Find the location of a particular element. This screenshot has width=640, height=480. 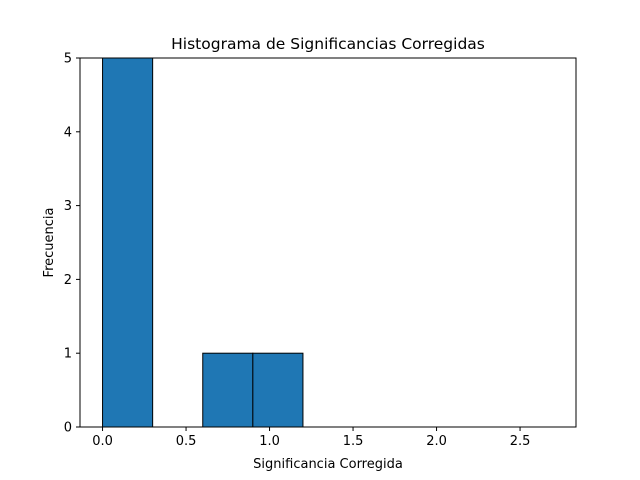

x-tick-label: 1.0 is located at coordinates (269, 441).